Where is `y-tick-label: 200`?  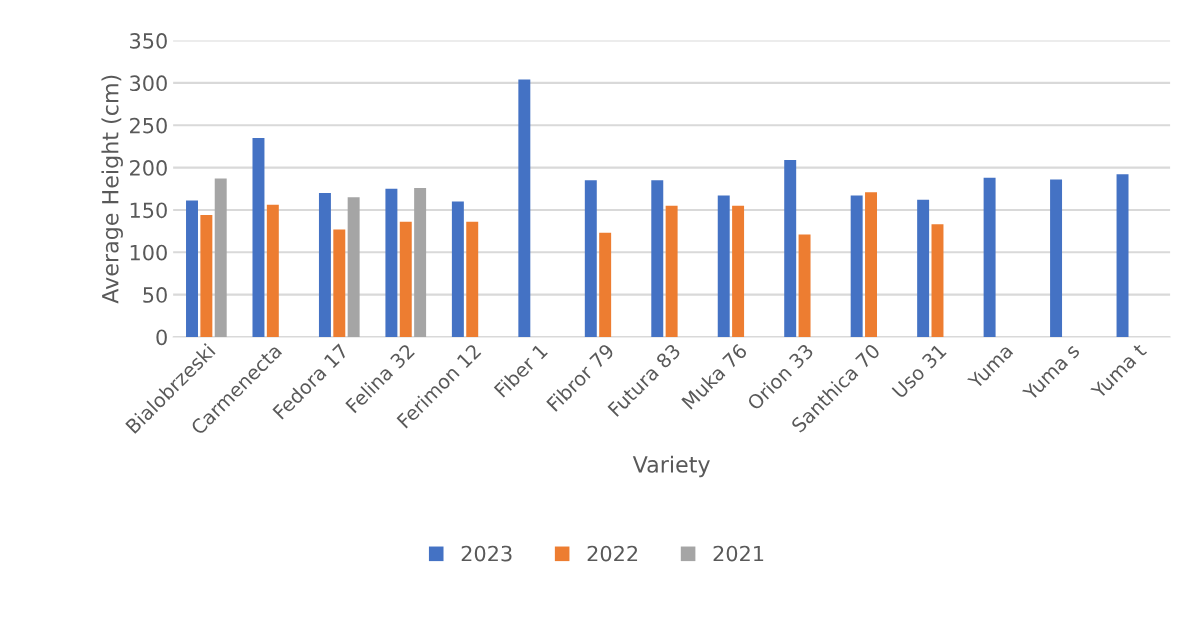 y-tick-label: 200 is located at coordinates (148, 168).